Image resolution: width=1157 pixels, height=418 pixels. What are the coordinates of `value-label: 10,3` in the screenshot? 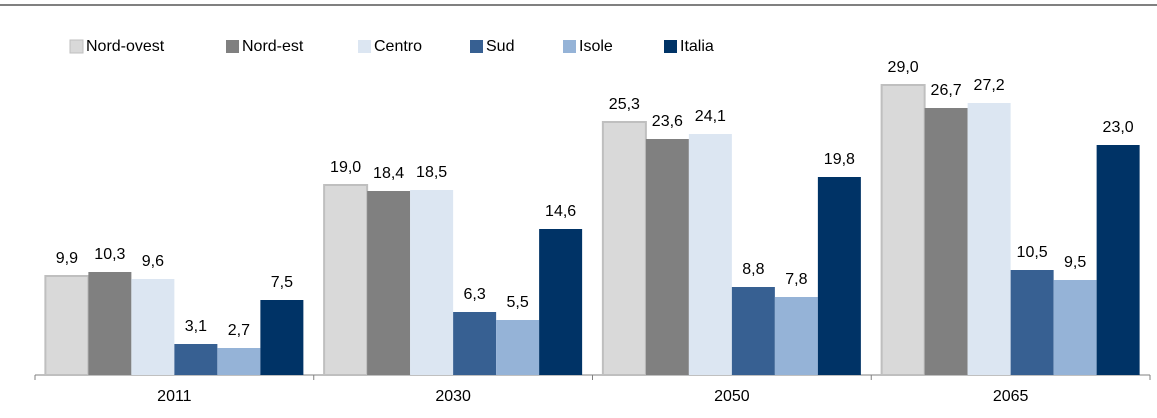 It's located at (109, 254).